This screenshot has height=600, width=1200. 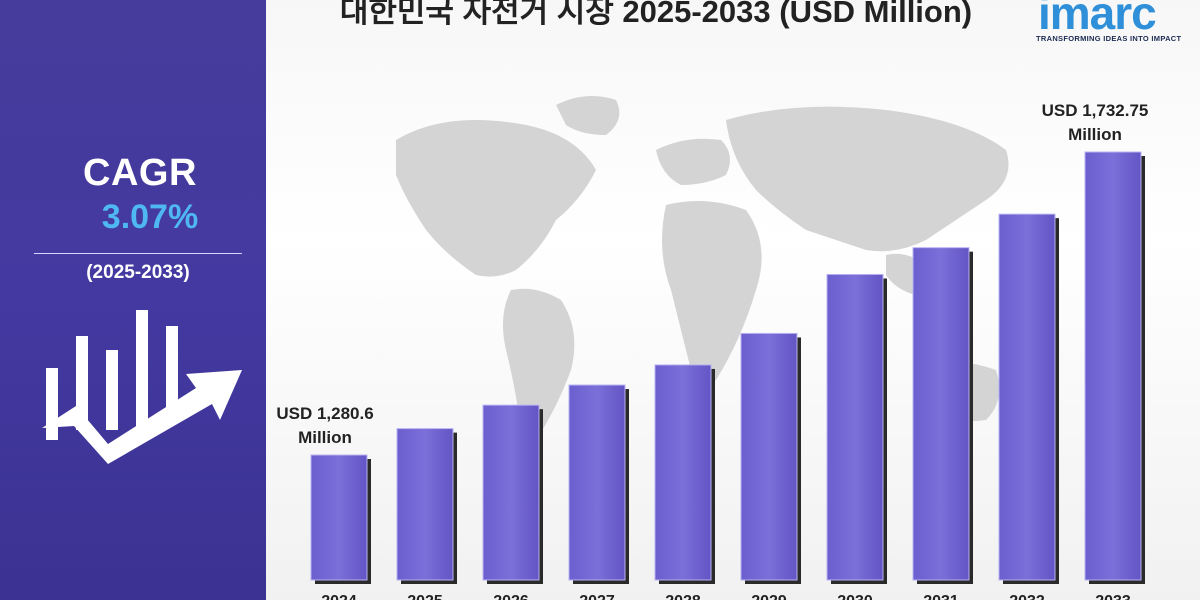 I want to click on data-label-2033: USD 1,732.75, so click(x=1095, y=110).